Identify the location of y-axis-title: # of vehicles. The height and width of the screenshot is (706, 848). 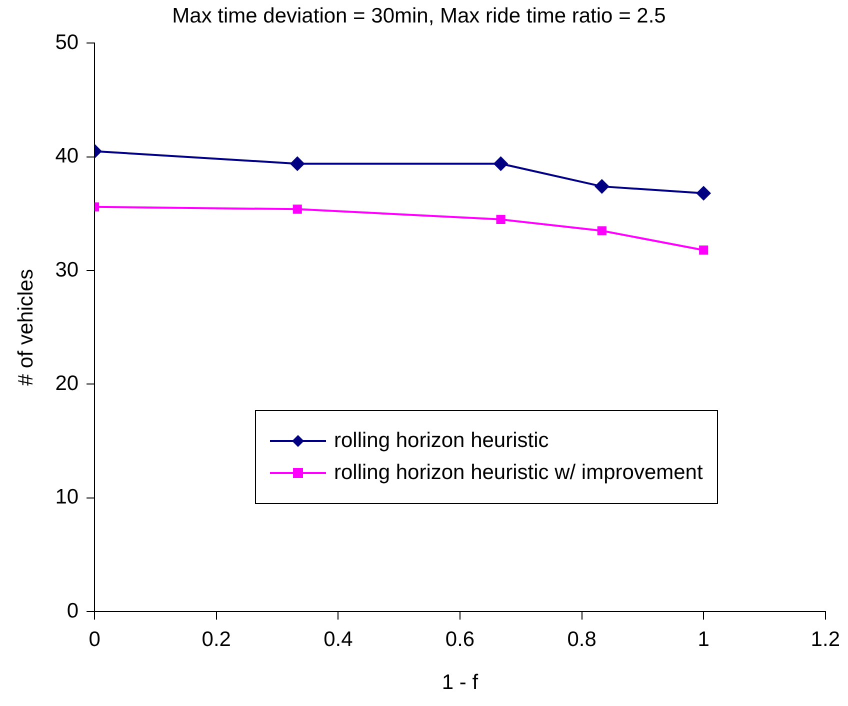
(26, 327).